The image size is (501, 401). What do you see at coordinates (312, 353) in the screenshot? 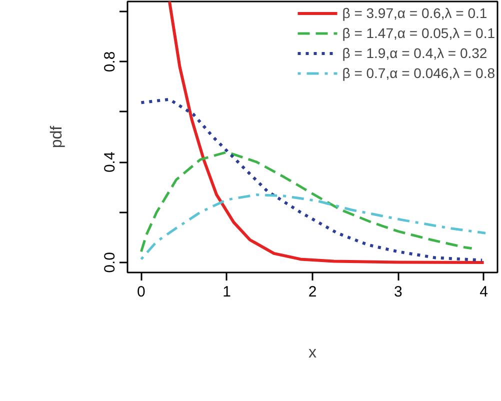
I see `x-axis-title: x` at bounding box center [312, 353].